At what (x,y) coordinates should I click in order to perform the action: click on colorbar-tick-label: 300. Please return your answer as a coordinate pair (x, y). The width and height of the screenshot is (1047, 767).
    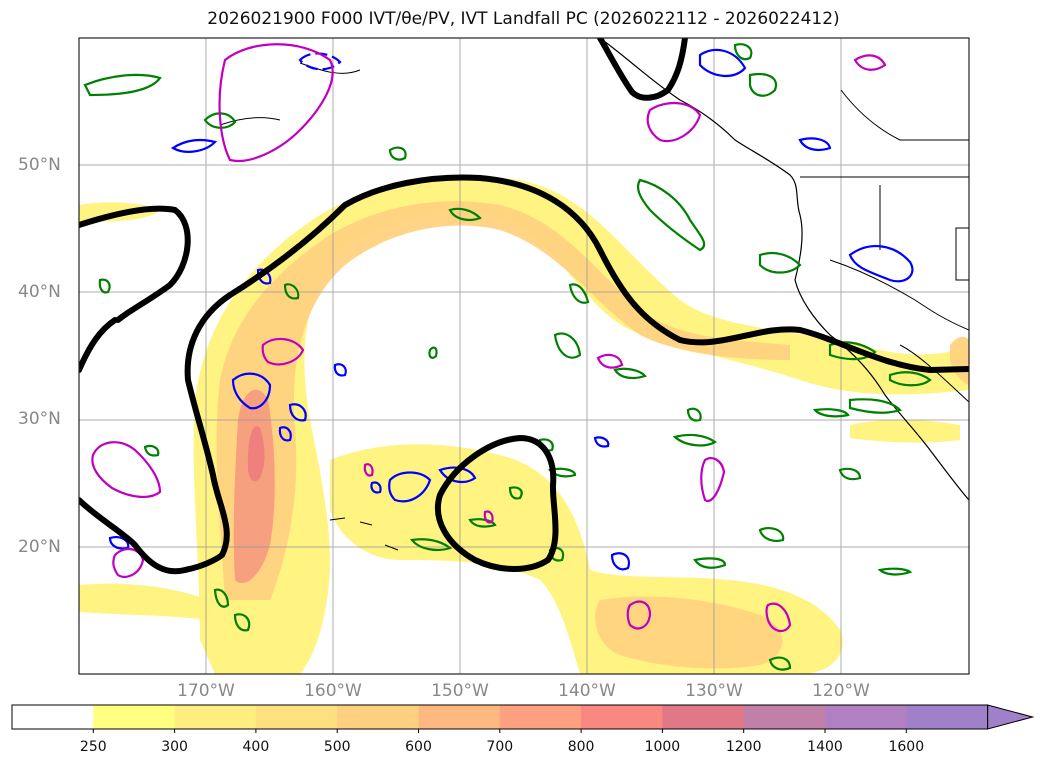
    Looking at the image, I should click on (174, 747).